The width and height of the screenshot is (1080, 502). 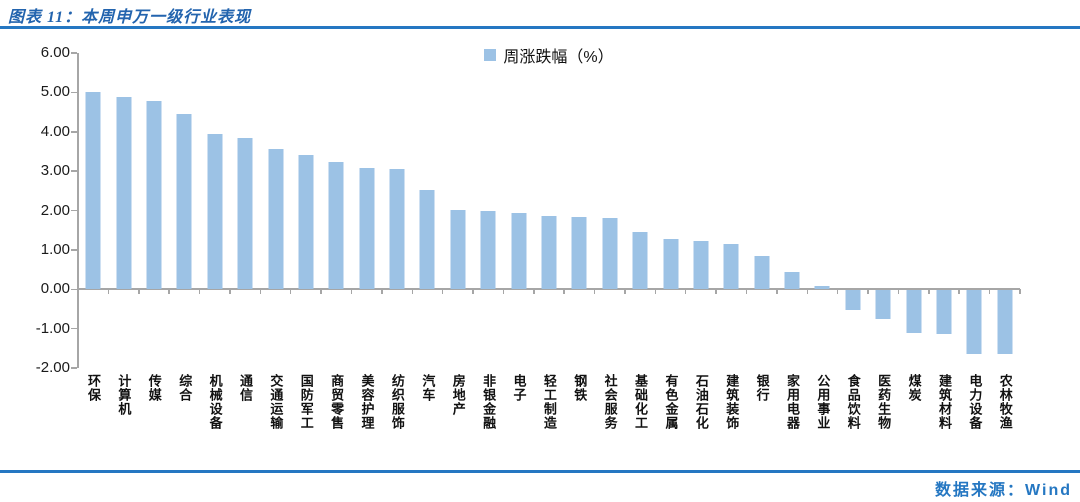 What do you see at coordinates (1005, 420) in the screenshot?
I see `x-axis-label: 农林牧渔` at bounding box center [1005, 420].